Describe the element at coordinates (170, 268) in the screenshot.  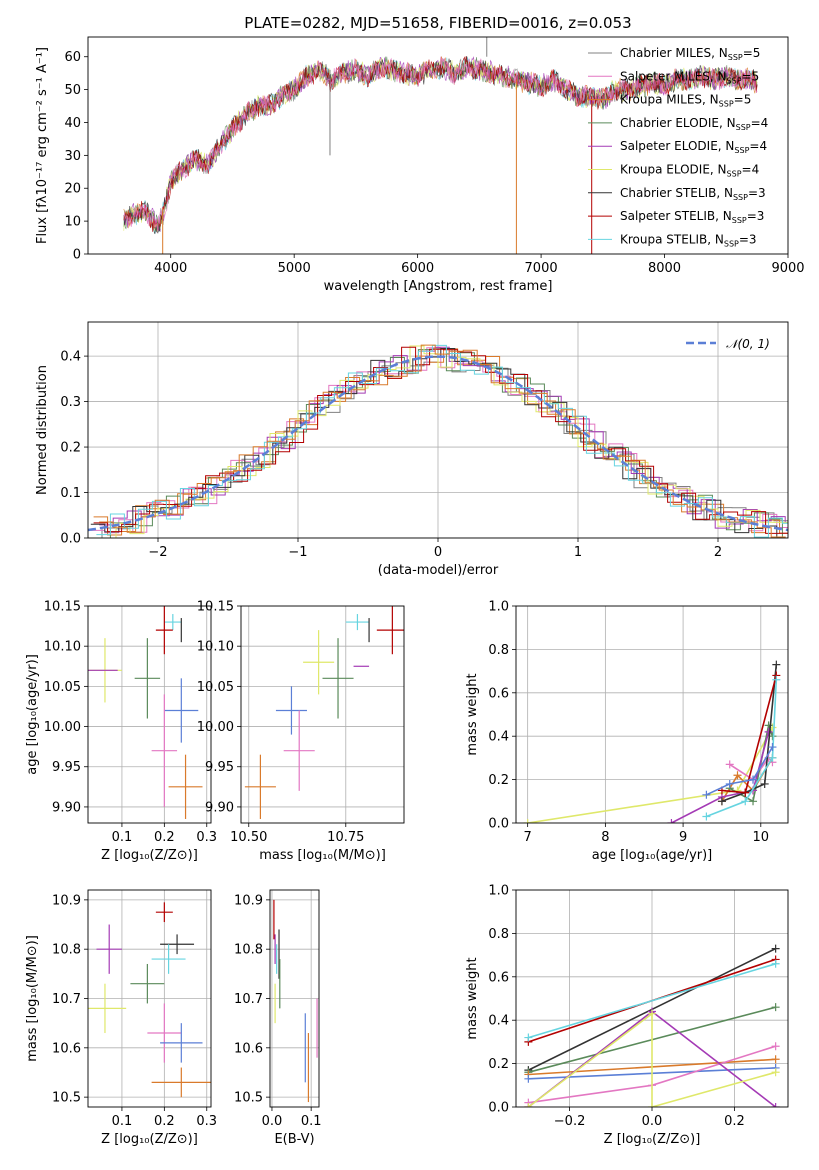
I see `x-tick-label: 4000` at that location.